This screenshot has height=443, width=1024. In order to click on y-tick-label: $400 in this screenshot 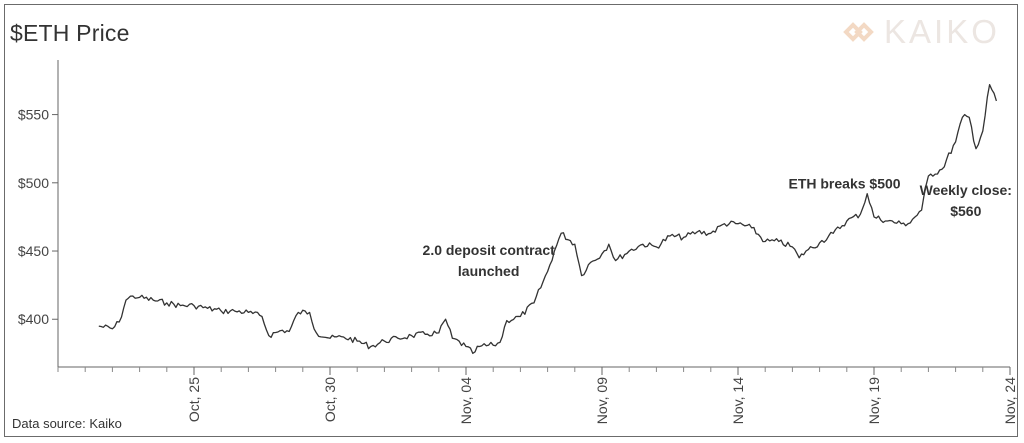, I will do `click(33, 319)`.